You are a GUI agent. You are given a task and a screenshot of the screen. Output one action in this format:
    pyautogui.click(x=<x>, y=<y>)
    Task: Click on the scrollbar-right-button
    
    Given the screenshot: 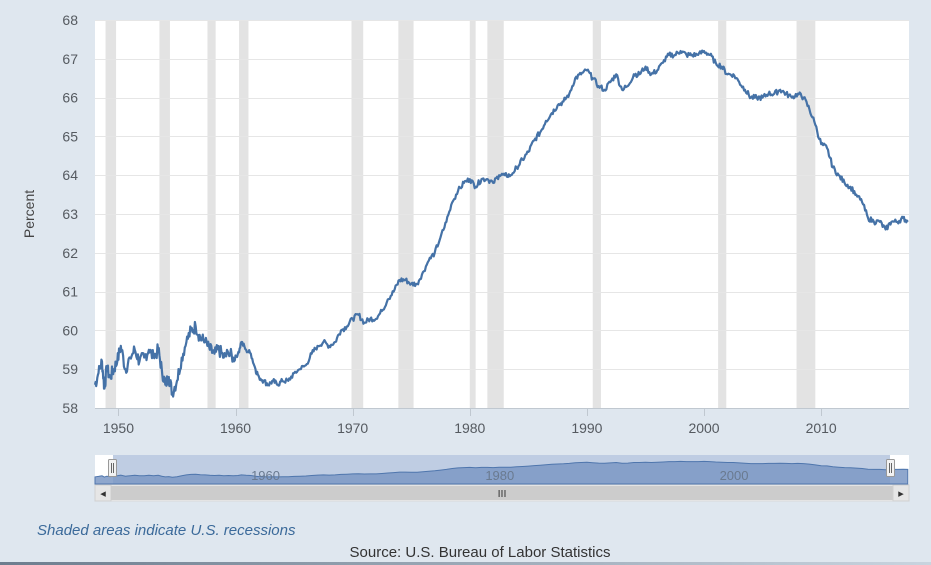 What is the action you would take?
    pyautogui.click(x=901, y=493)
    